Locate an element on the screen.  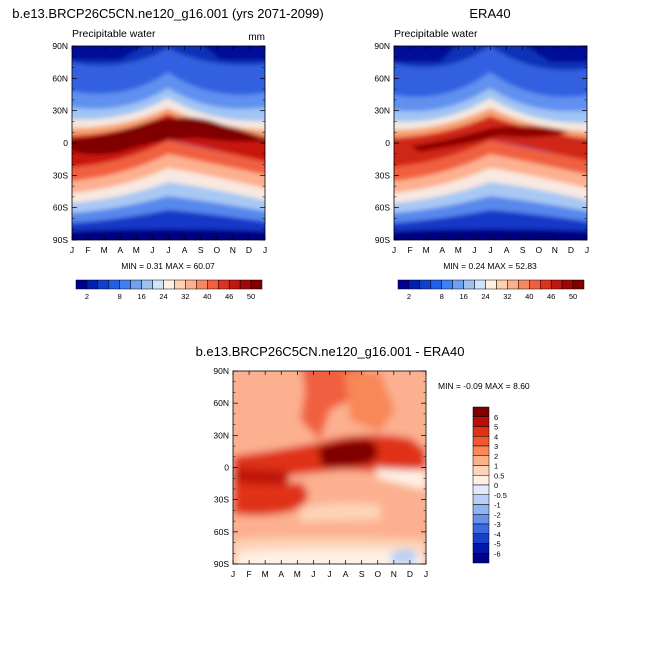
panel-model-colorbar: 2 8 16 24 32 40 46 50 is located at coordinates (169, 290).